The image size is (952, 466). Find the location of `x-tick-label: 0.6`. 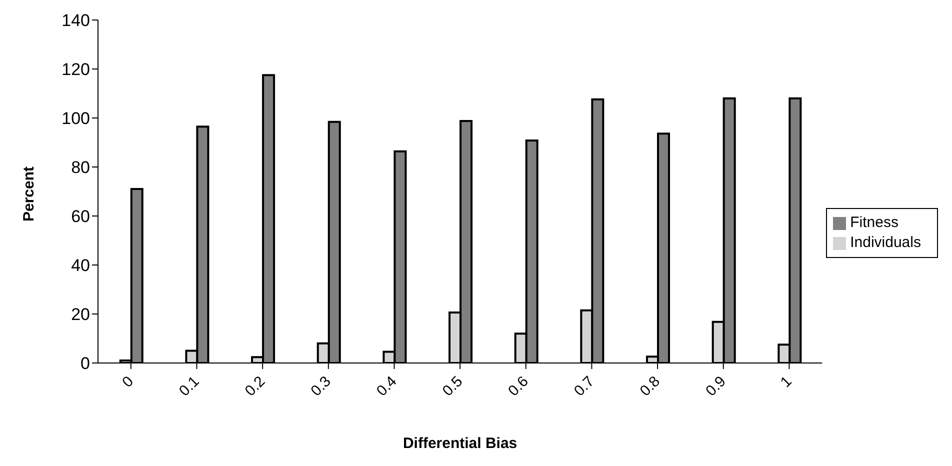

x-tick-label: 0.6 is located at coordinates (518, 386).